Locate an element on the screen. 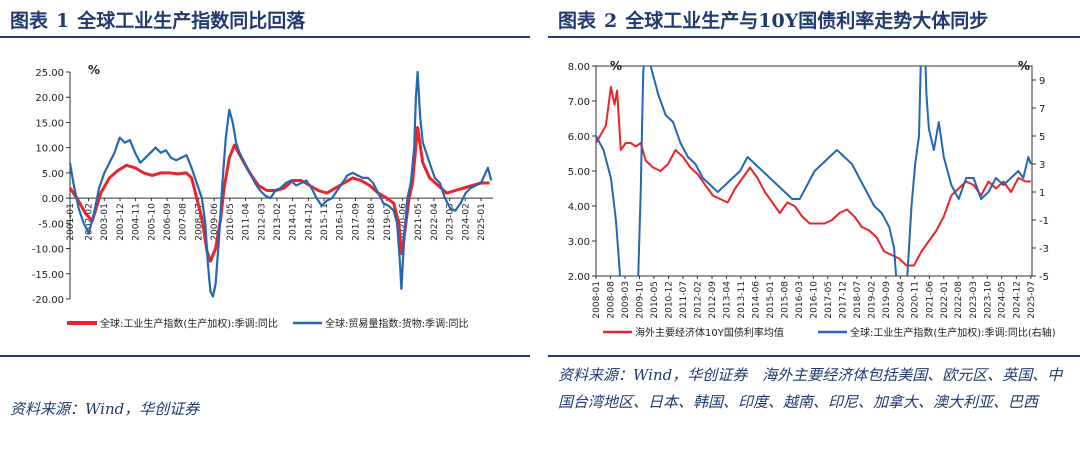  x-tick-label: 2012-02 is located at coordinates (698, 300).